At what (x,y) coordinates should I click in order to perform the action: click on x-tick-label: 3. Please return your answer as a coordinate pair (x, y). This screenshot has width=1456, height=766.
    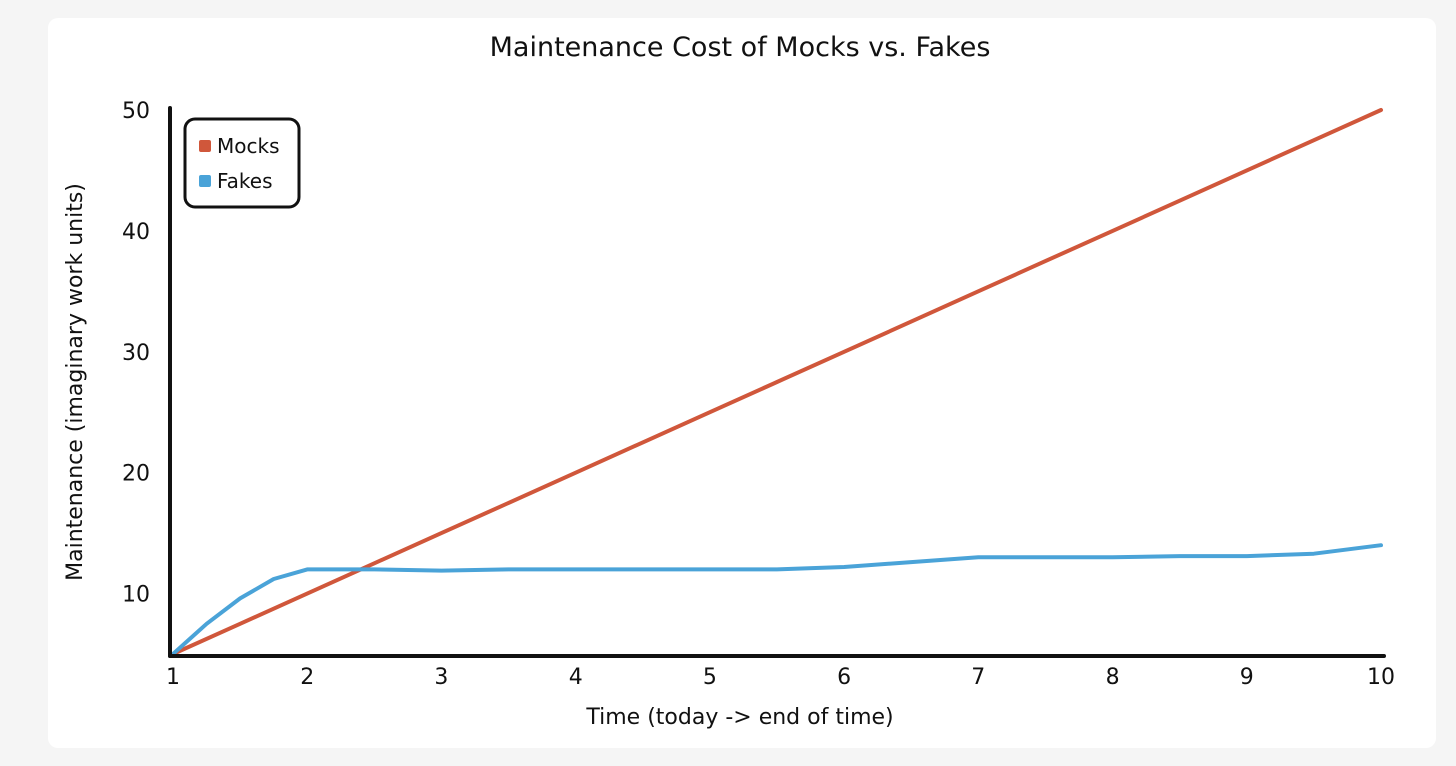
    Looking at the image, I should click on (441, 677).